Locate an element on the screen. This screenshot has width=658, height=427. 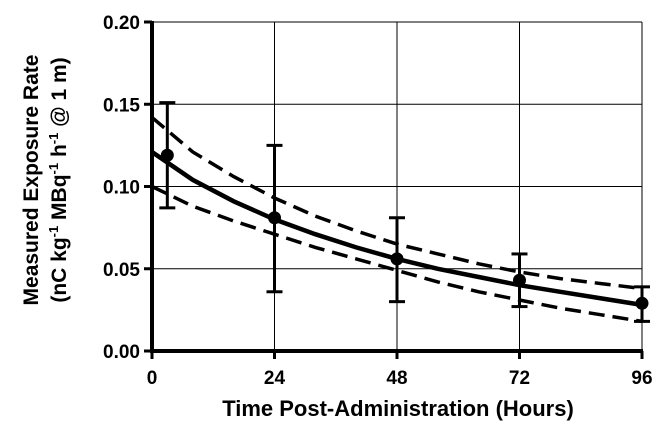
y-tick-label: 0.05 is located at coordinates (121, 270).